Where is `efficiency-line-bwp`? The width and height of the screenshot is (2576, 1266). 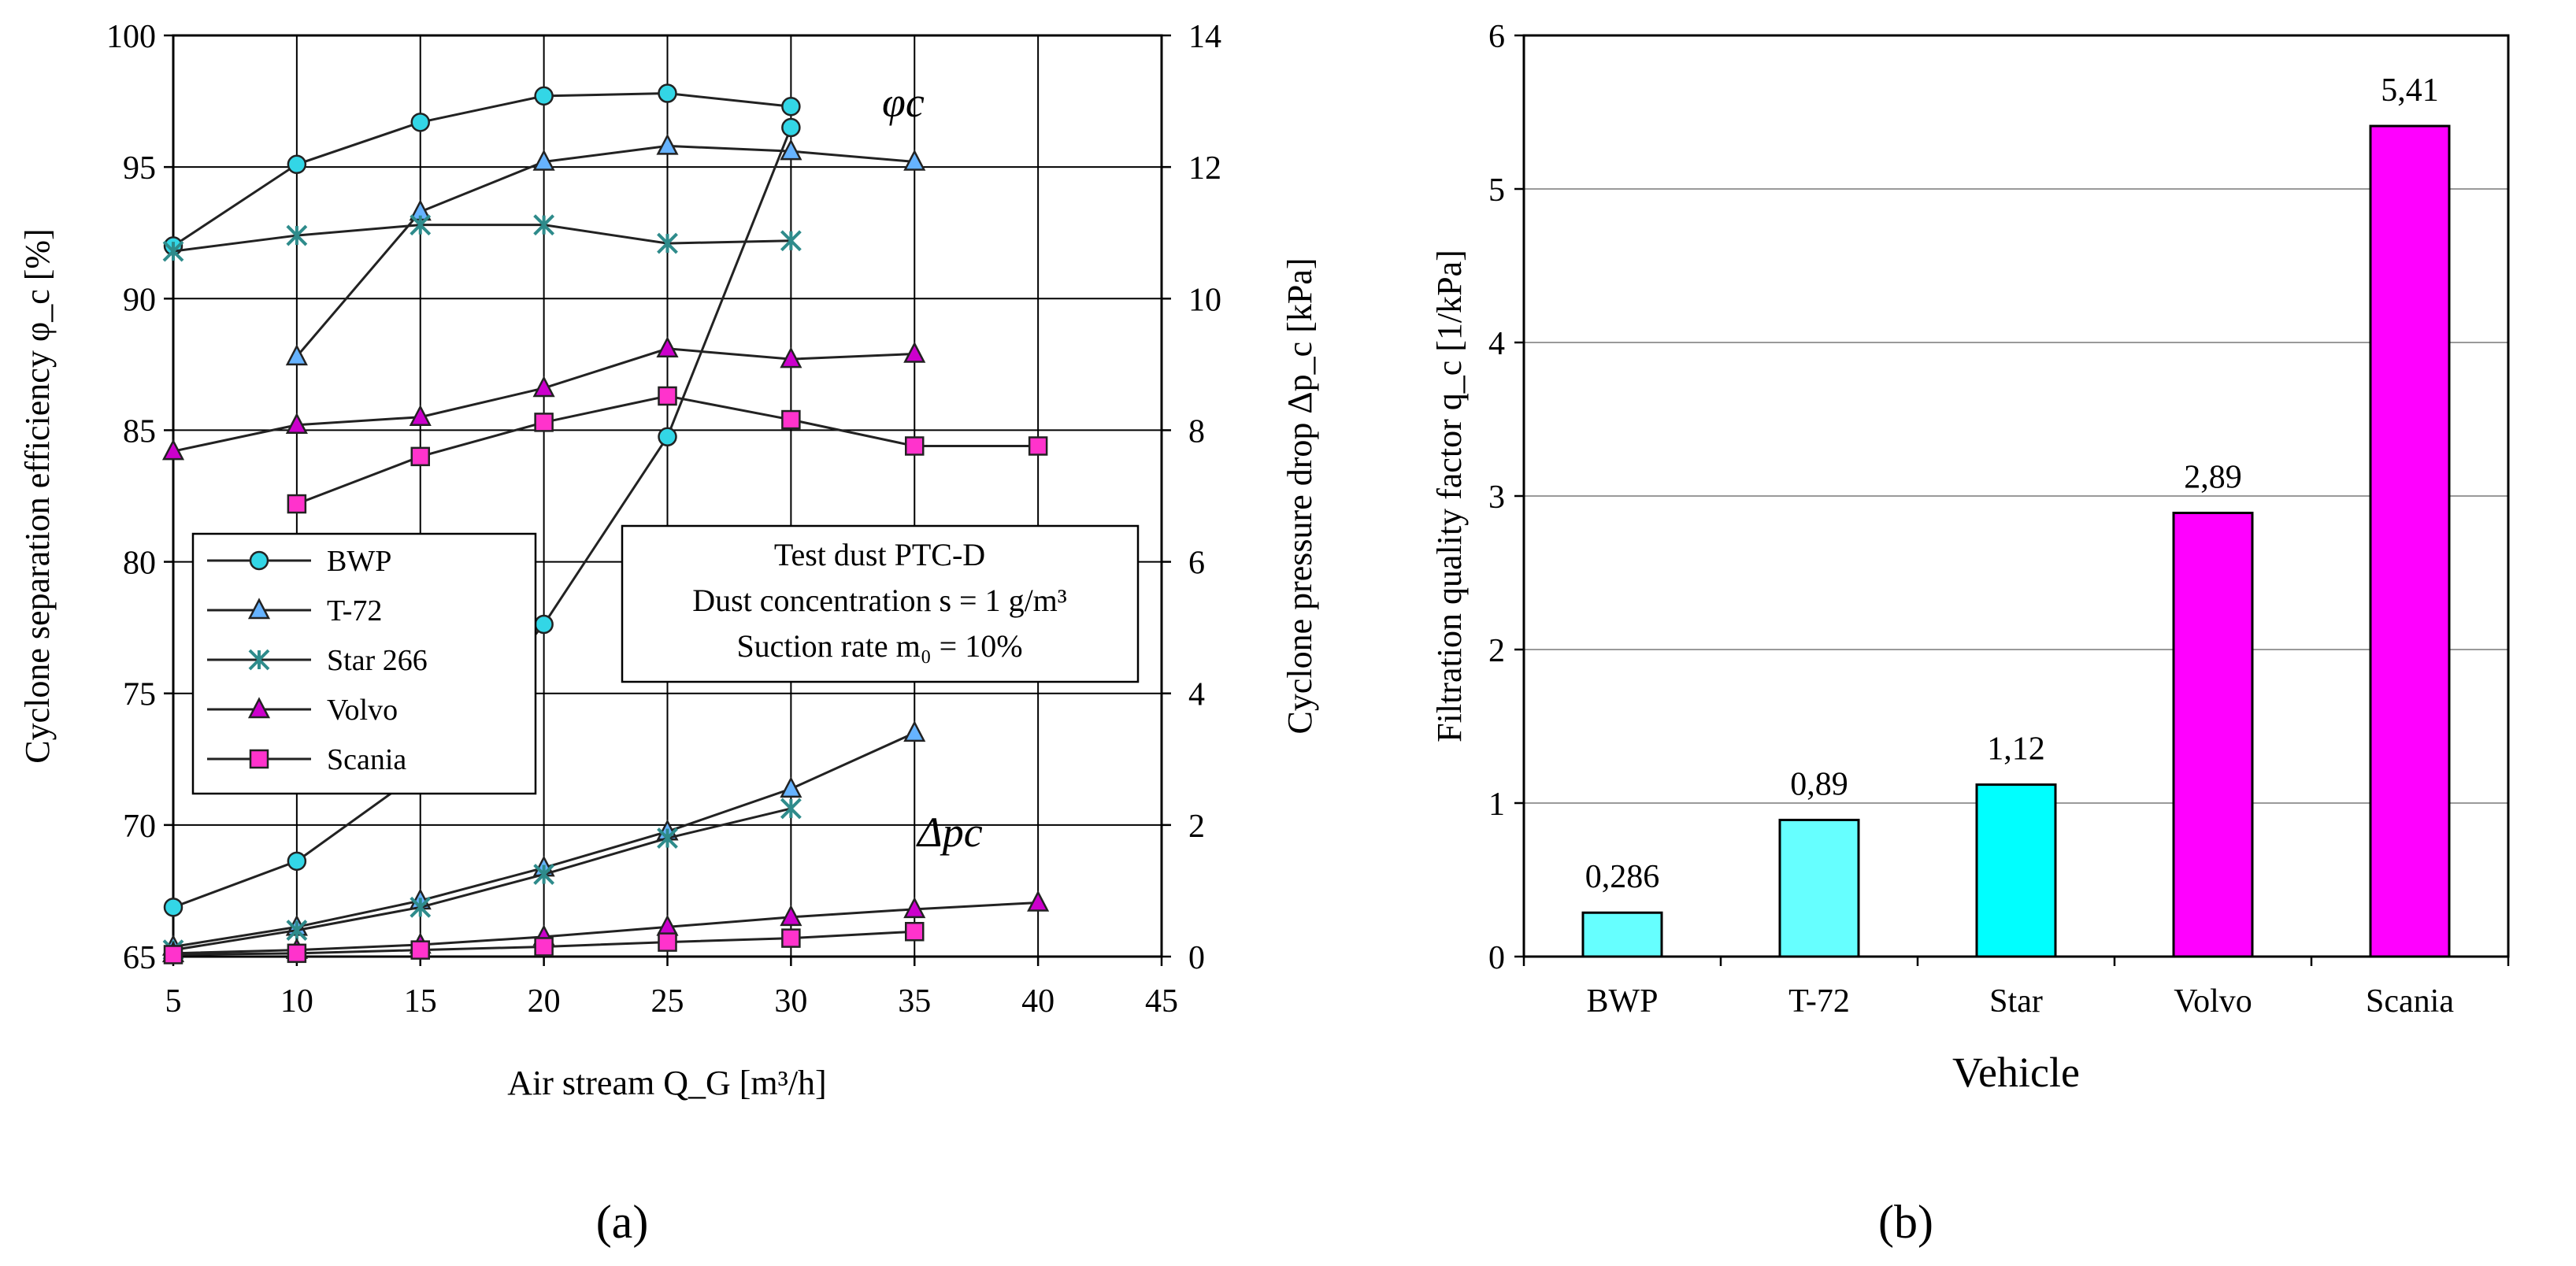
efficiency-line-bwp is located at coordinates (481, 169).